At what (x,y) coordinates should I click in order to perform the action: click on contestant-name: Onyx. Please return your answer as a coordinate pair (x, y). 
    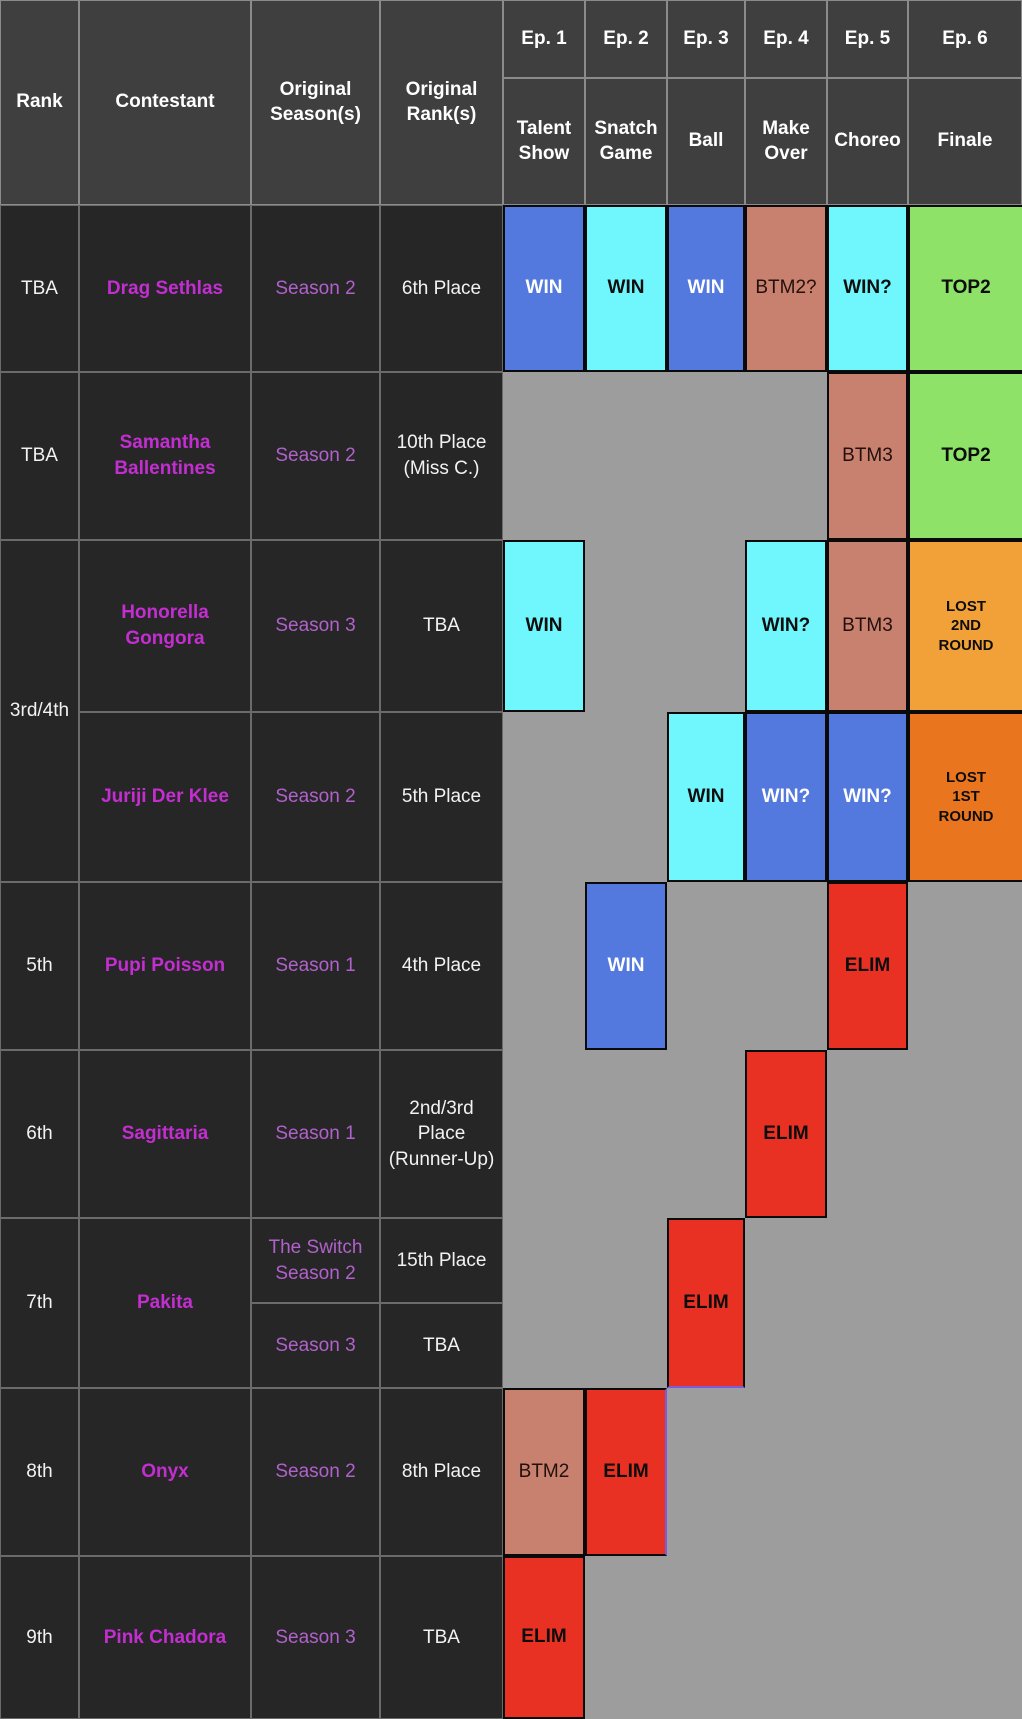
    Looking at the image, I should click on (165, 1472).